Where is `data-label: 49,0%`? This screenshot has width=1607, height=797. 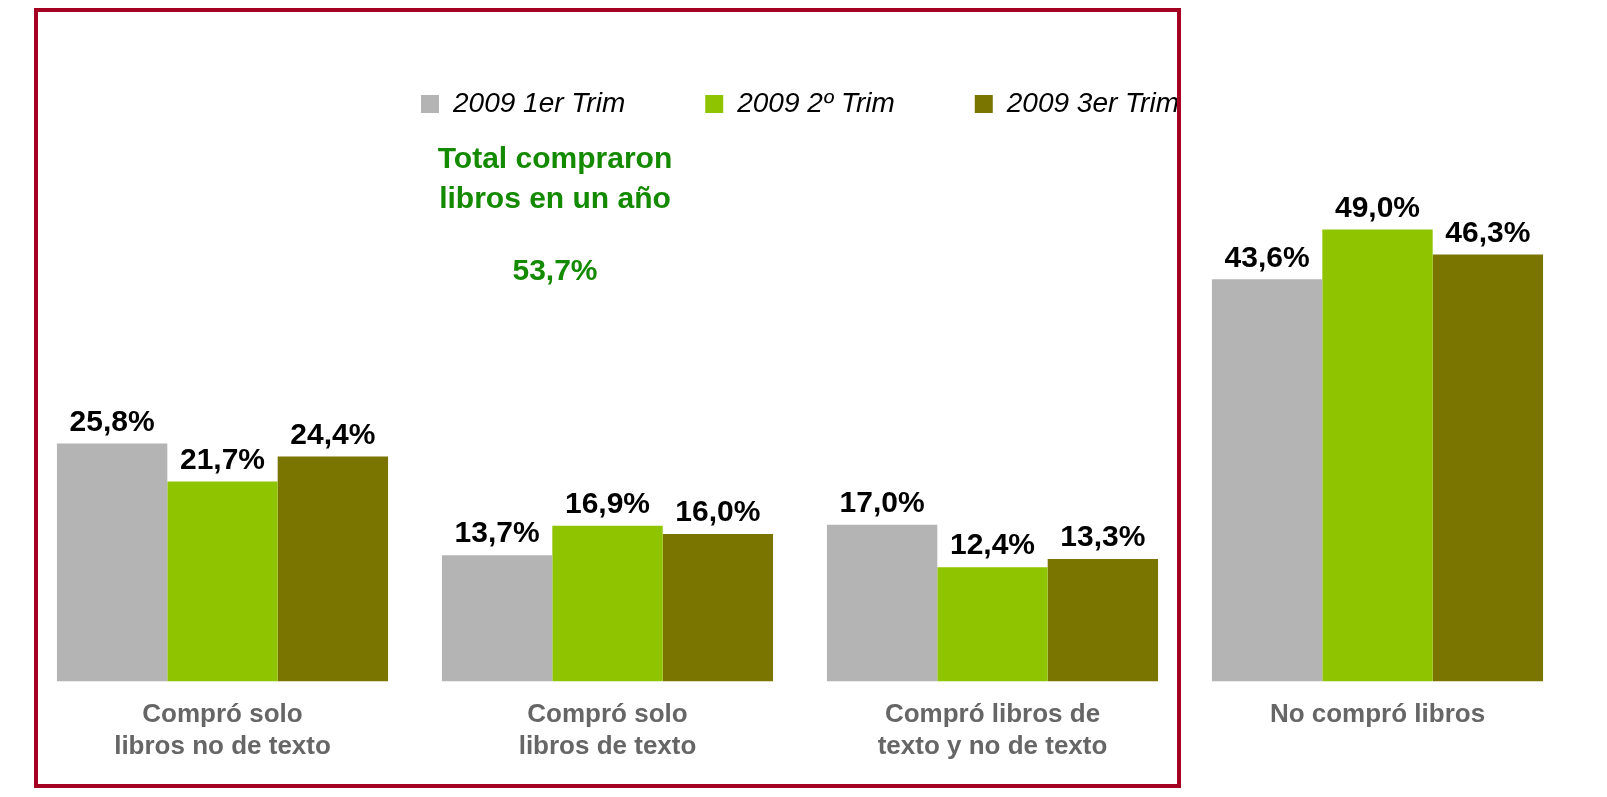
data-label: 49,0% is located at coordinates (1377, 206).